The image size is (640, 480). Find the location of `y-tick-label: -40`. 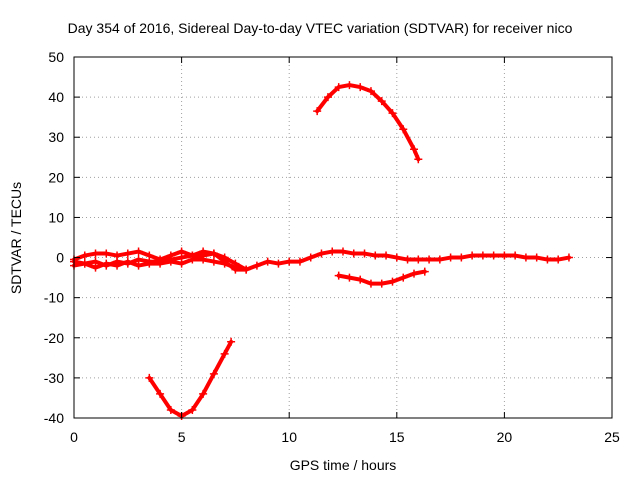

y-tick-label: -40 is located at coordinates (54, 418).